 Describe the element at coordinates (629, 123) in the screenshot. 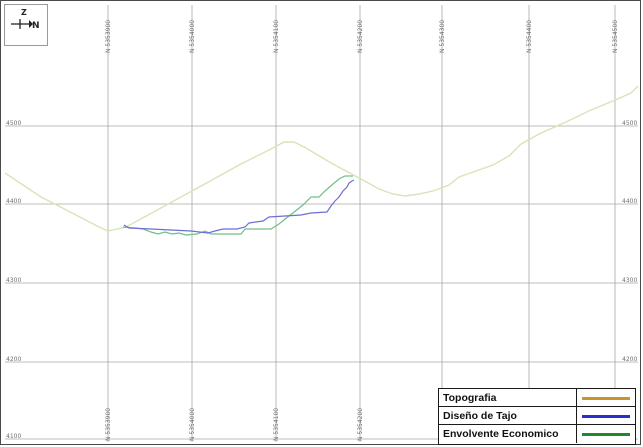

I see `y-tick-label-right: 4500` at that location.